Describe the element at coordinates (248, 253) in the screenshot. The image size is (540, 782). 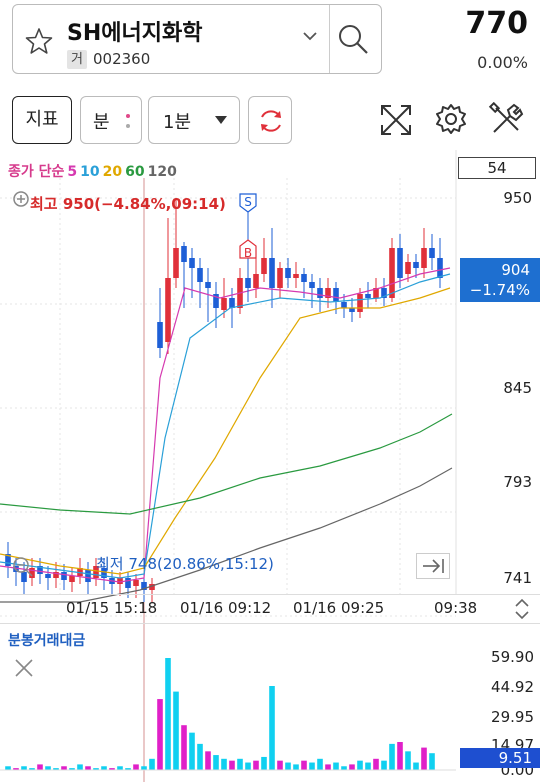
I see `buy-marker-label: B` at that location.